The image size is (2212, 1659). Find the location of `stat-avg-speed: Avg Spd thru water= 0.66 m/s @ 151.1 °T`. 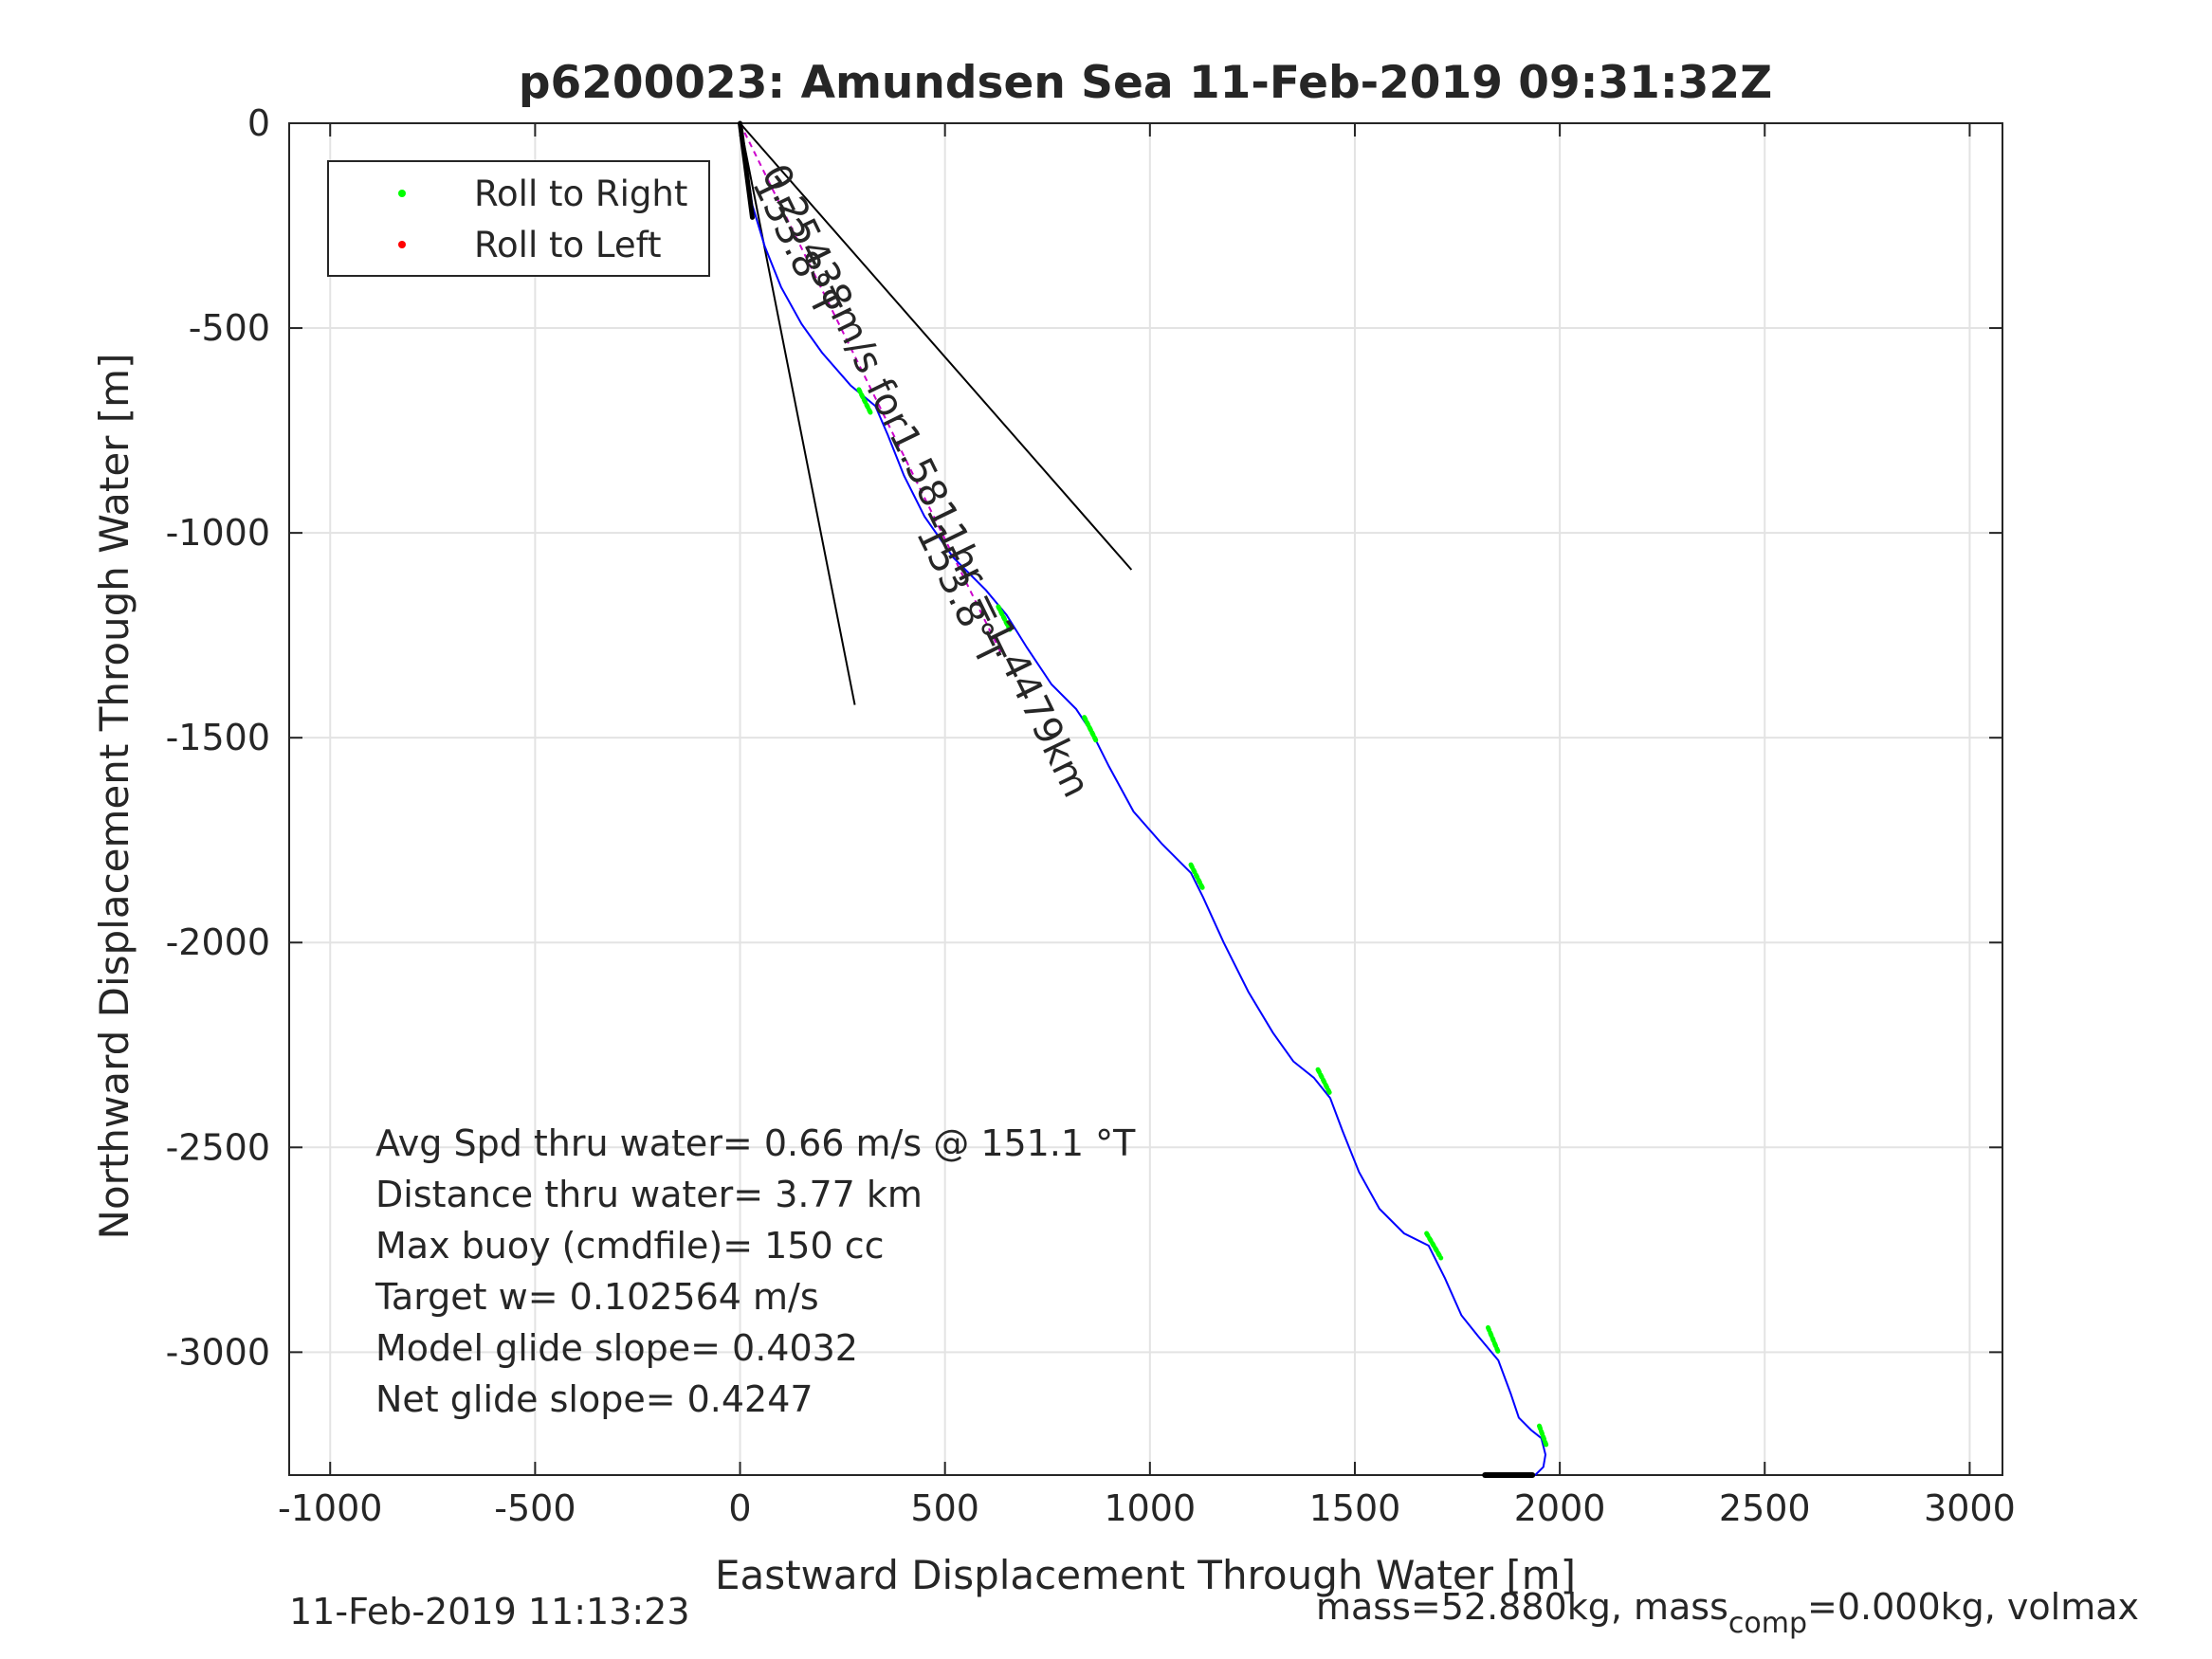

stat-avg-speed: Avg Spd thru water= 0.66 m/s @ 151.1 °T is located at coordinates (755, 1143).